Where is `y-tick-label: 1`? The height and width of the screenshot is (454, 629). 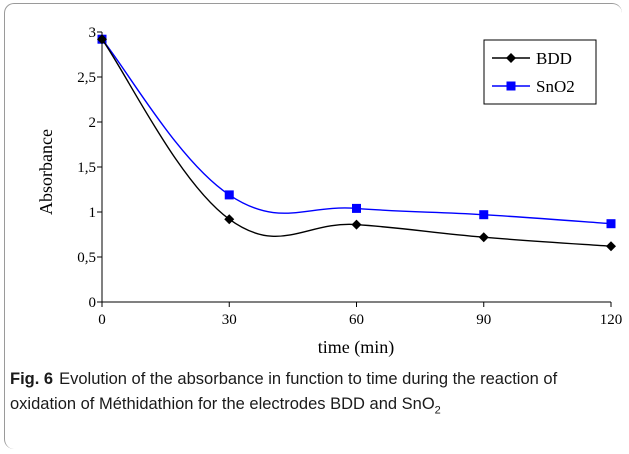 y-tick-label: 1 is located at coordinates (93, 213).